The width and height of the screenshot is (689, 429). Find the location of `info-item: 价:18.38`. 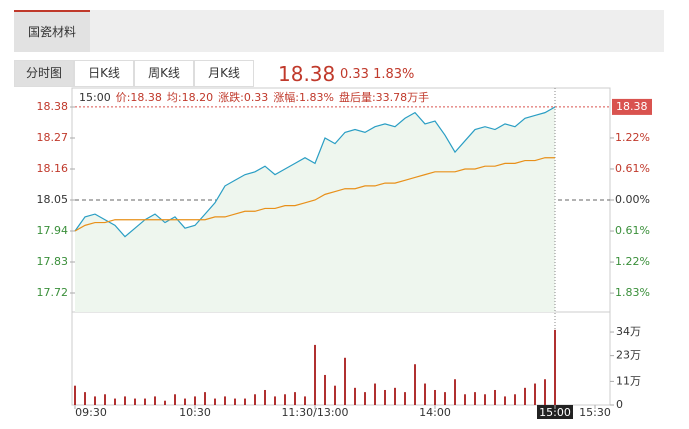

info-item: 价:18.38 is located at coordinates (139, 97).